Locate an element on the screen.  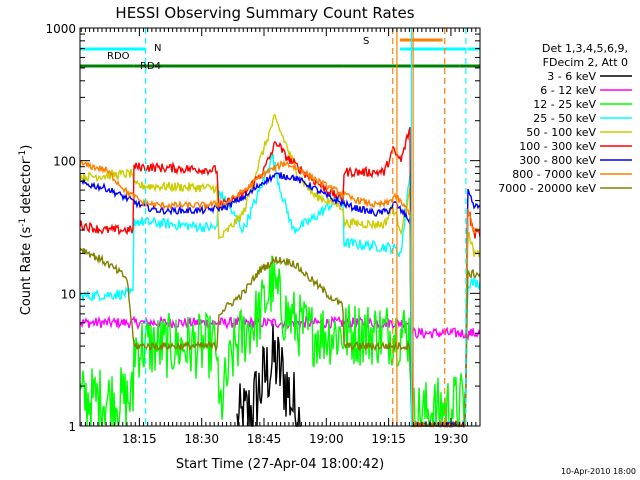
flag-label-n: N is located at coordinates (157, 48).